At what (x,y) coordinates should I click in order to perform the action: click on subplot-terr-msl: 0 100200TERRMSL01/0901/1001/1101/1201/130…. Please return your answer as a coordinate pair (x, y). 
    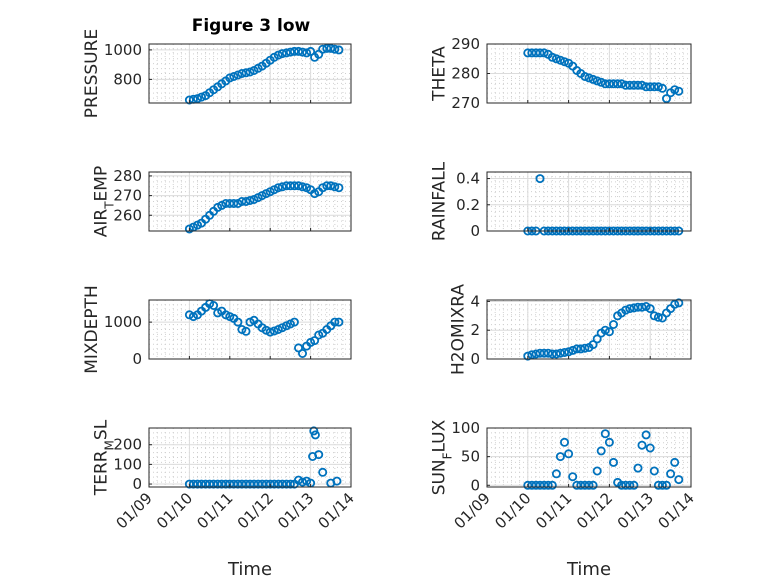
    Looking at the image, I should click on (225, 499).